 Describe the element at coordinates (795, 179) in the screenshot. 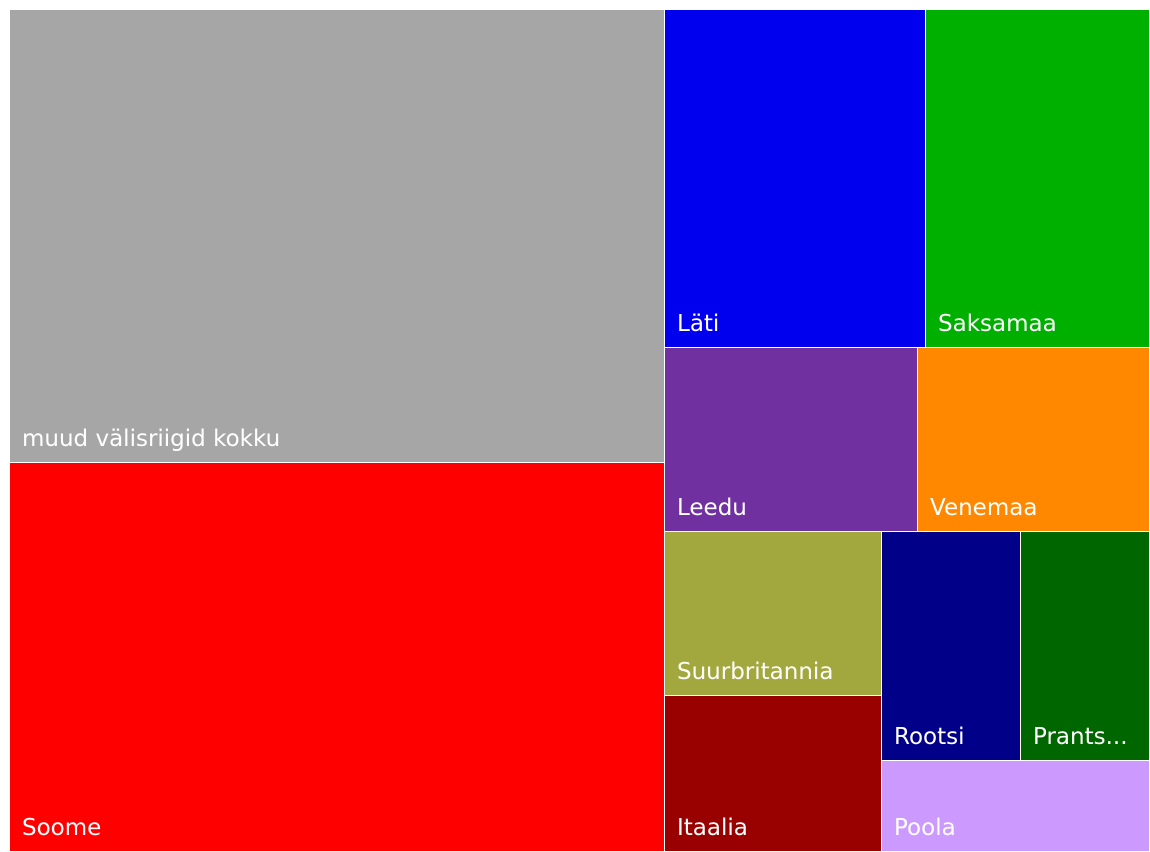

I see `treemap-cell-lati: Läti` at that location.